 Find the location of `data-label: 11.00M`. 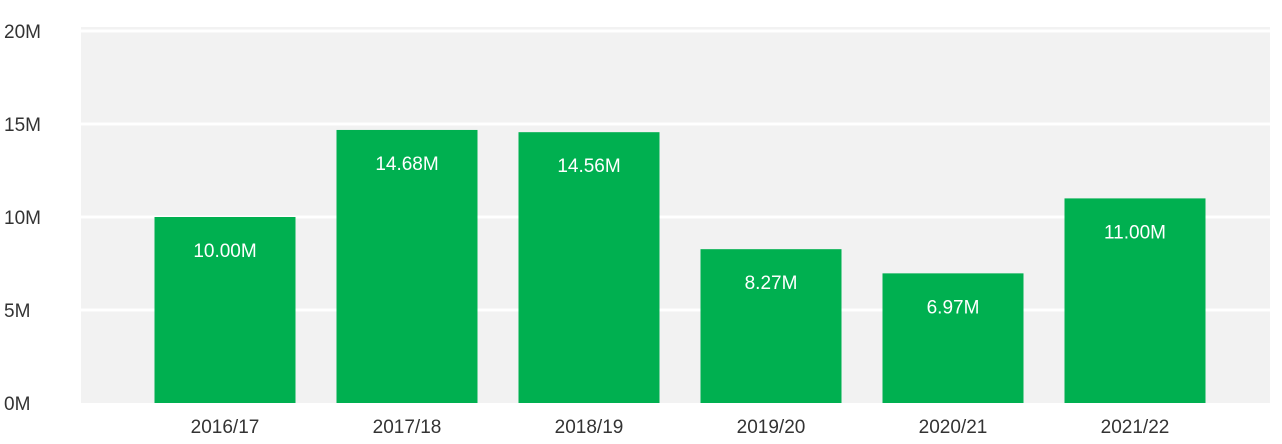

data-label: 11.00M is located at coordinates (1135, 232).